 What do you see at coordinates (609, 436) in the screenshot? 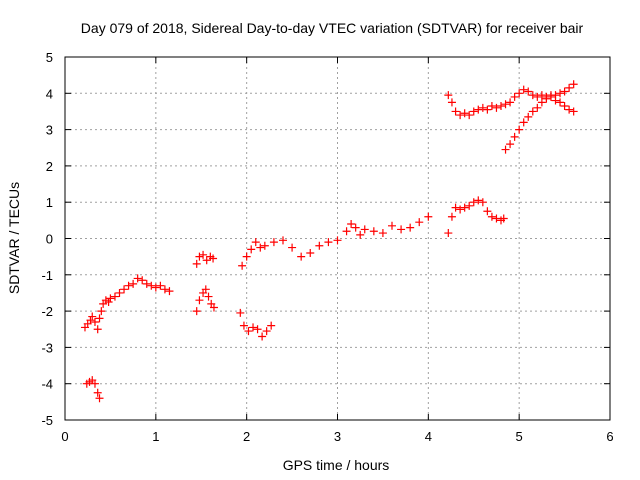
I see `x-tick-label: 6` at bounding box center [609, 436].